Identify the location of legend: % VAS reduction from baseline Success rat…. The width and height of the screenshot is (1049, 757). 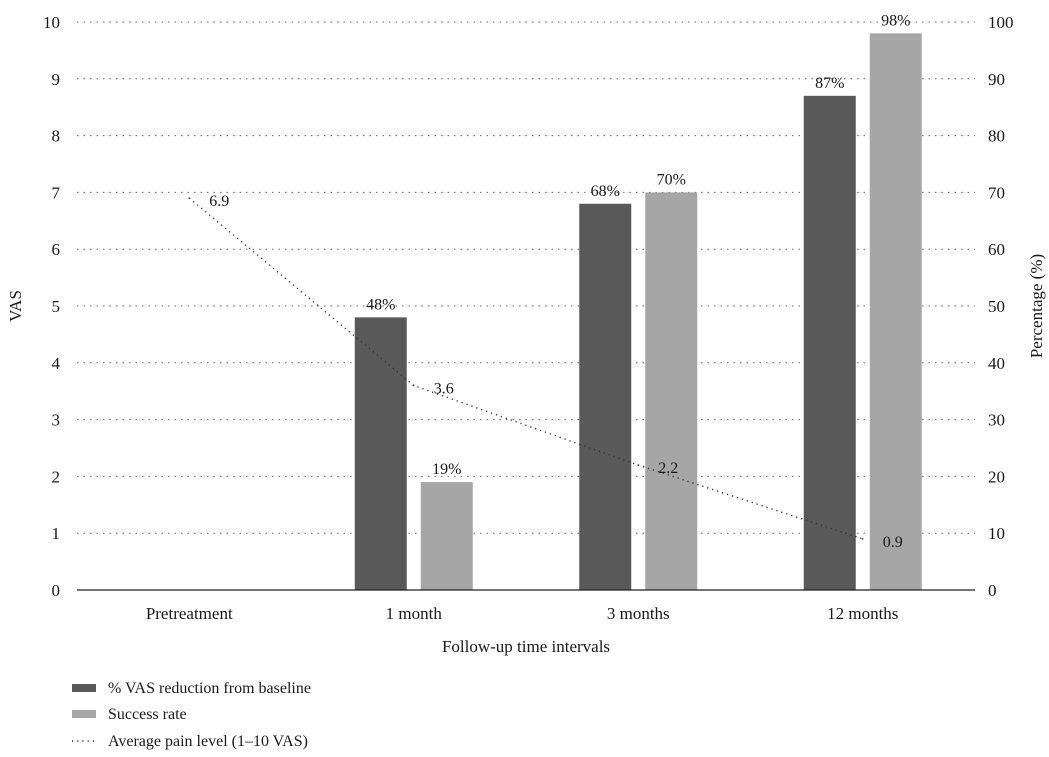
(191, 715).